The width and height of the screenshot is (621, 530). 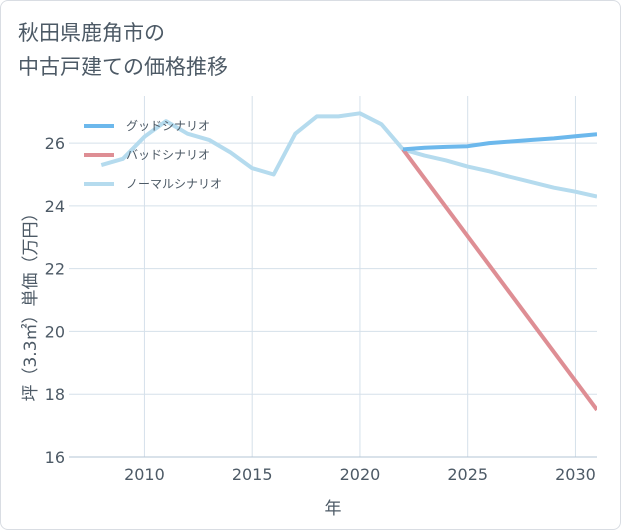 What do you see at coordinates (168, 155) in the screenshot?
I see `legend-label-bad: バッドシナリオ` at bounding box center [168, 155].